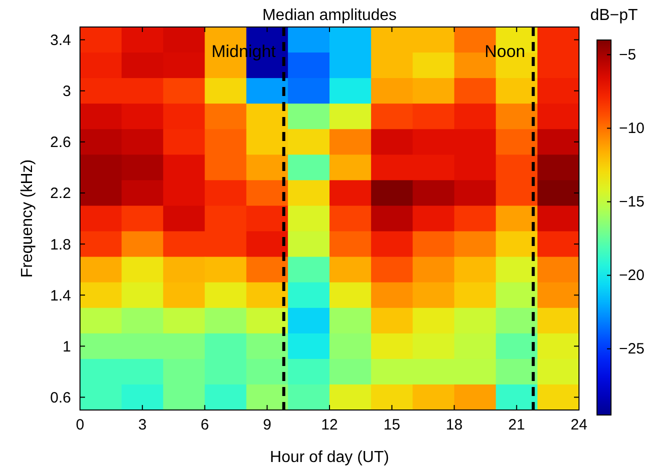 This screenshot has height=471, width=671. What do you see at coordinates (627, 55) in the screenshot?
I see `color-bar-label: −5` at bounding box center [627, 55].